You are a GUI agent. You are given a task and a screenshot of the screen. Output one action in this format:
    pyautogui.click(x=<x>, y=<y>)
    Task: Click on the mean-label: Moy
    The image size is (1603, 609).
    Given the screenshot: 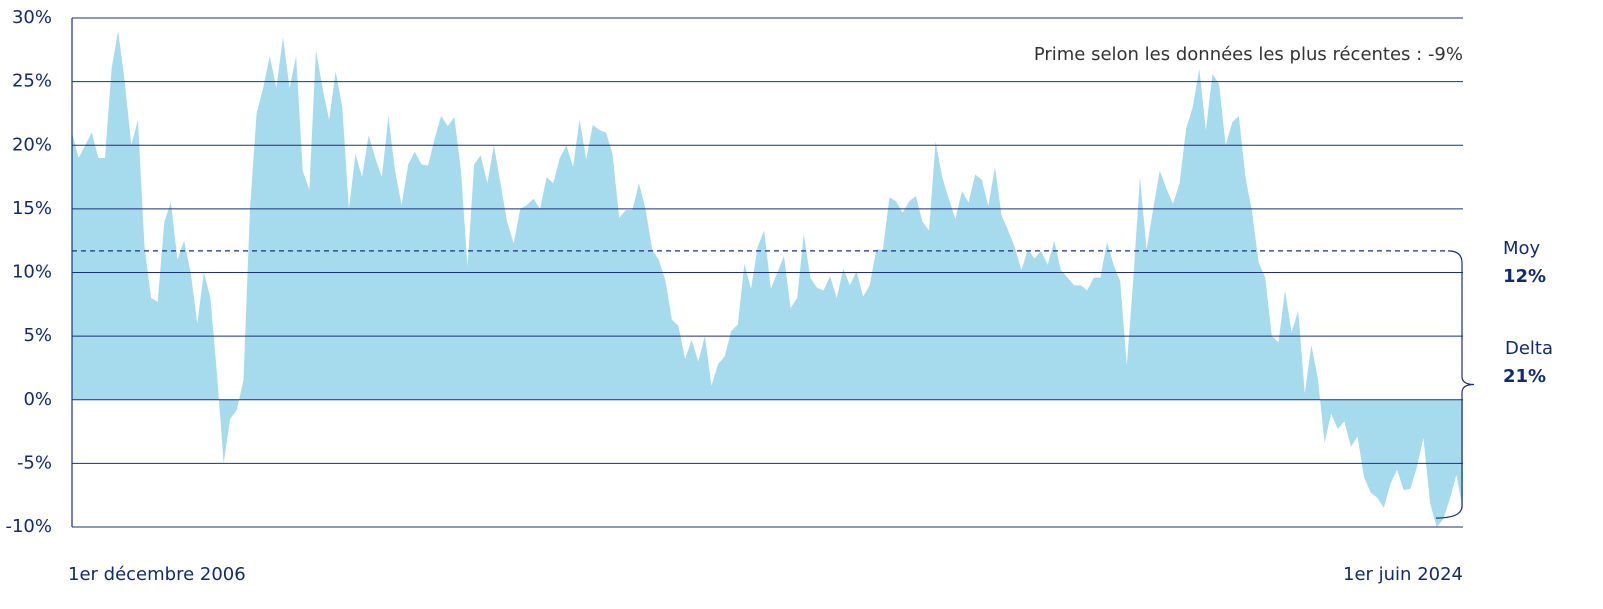 What is the action you would take?
    pyautogui.click(x=1522, y=248)
    